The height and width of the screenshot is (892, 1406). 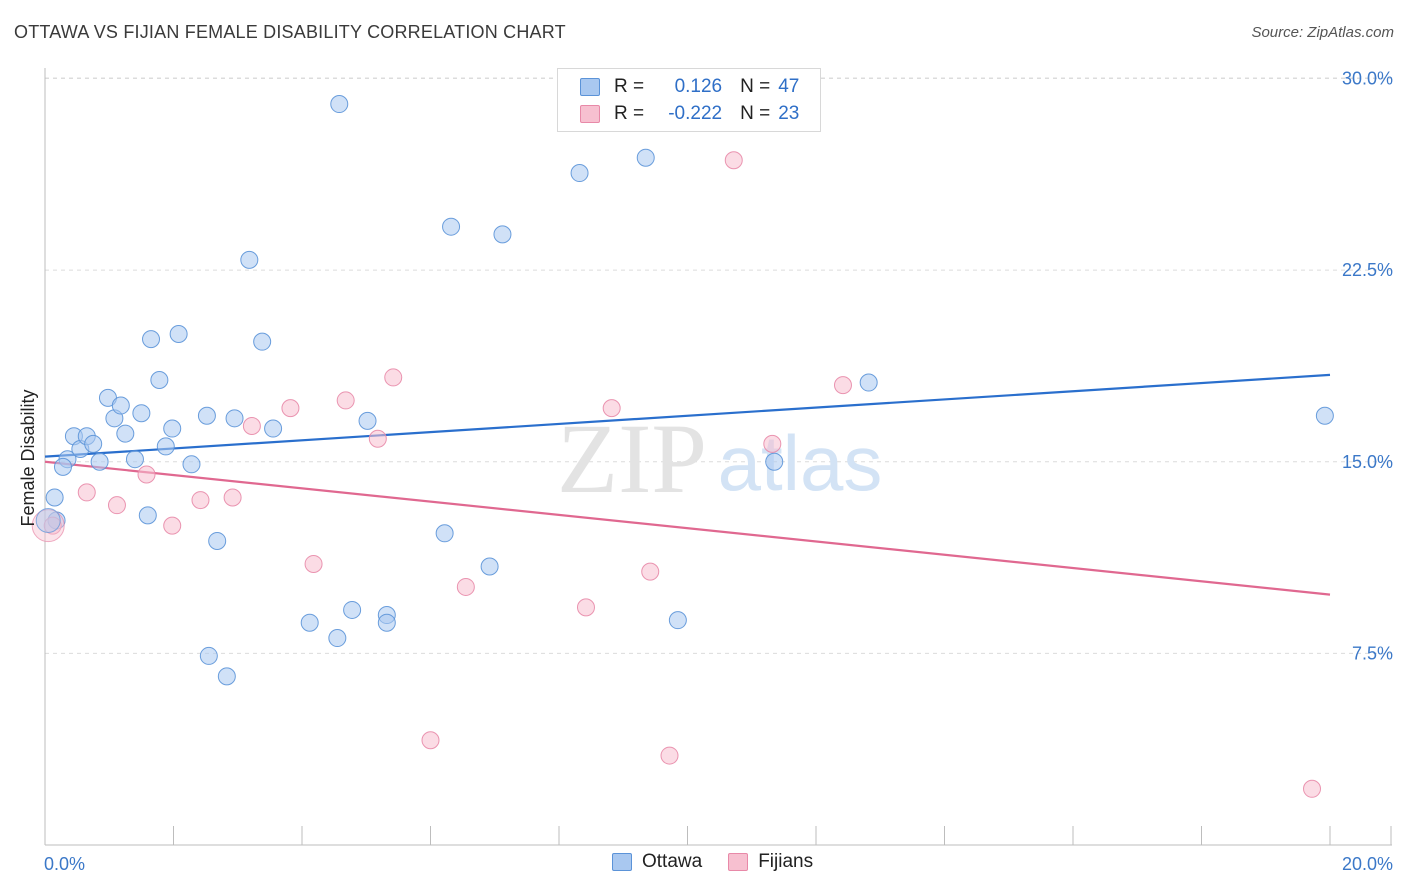 I want to click on ottawa-n-value: 47, so click(x=789, y=86).